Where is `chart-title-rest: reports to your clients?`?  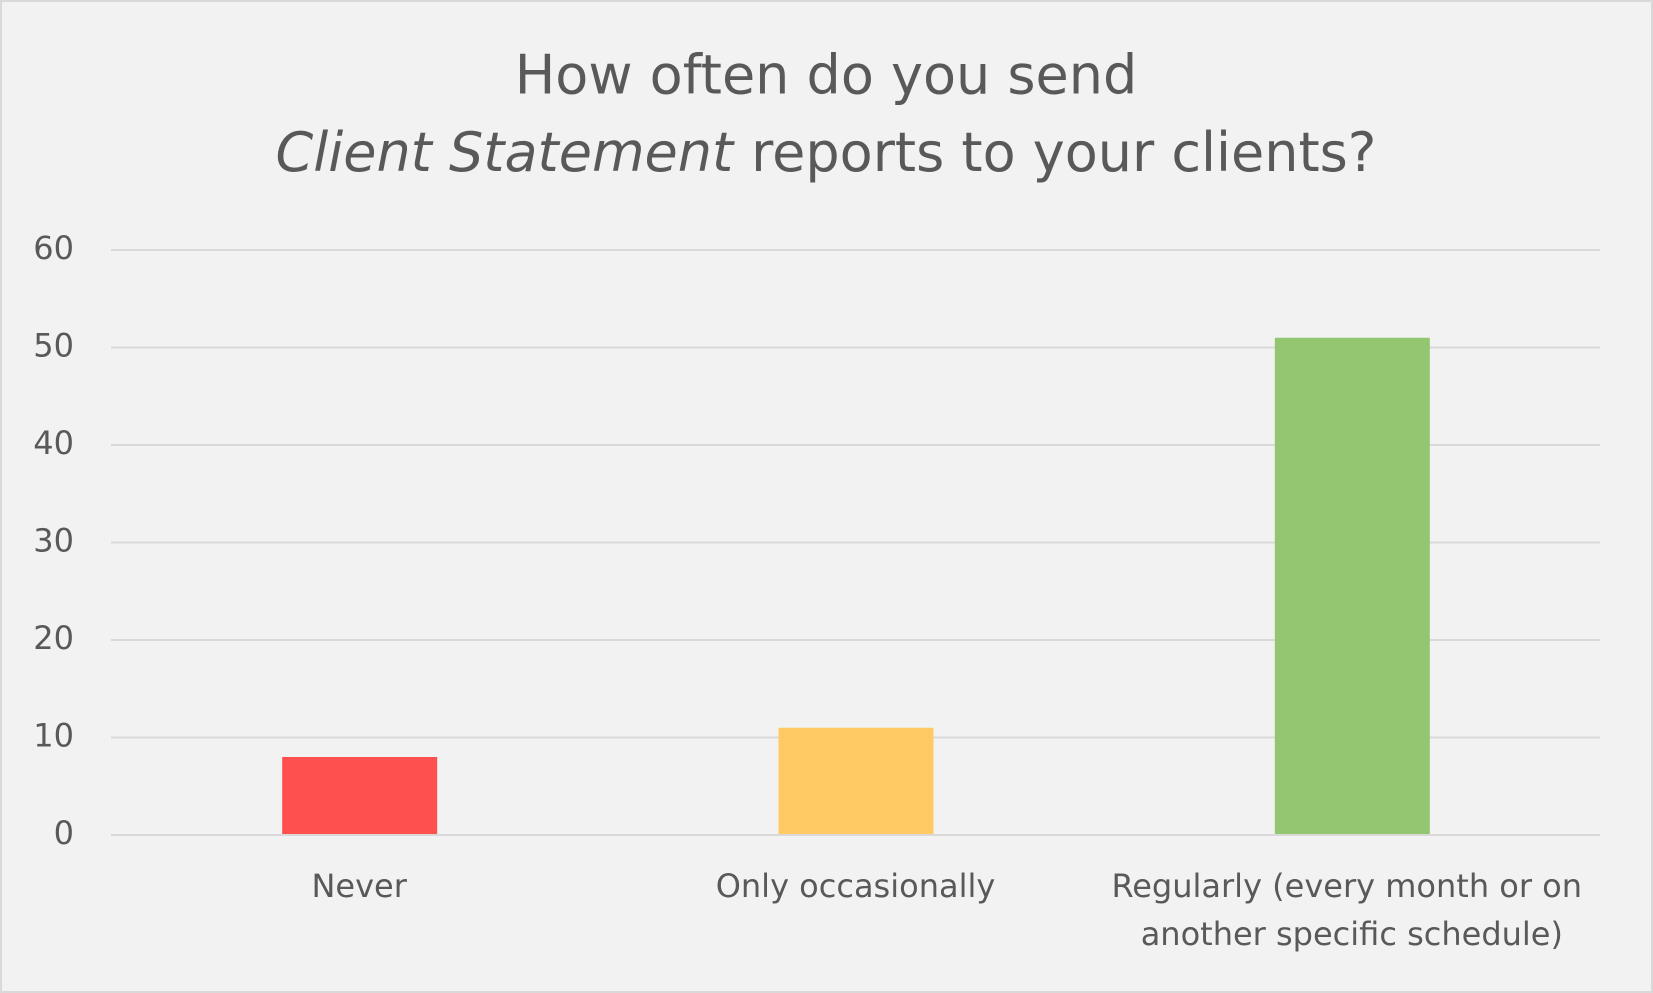 chart-title-rest: reports to your clients? is located at coordinates (1063, 152).